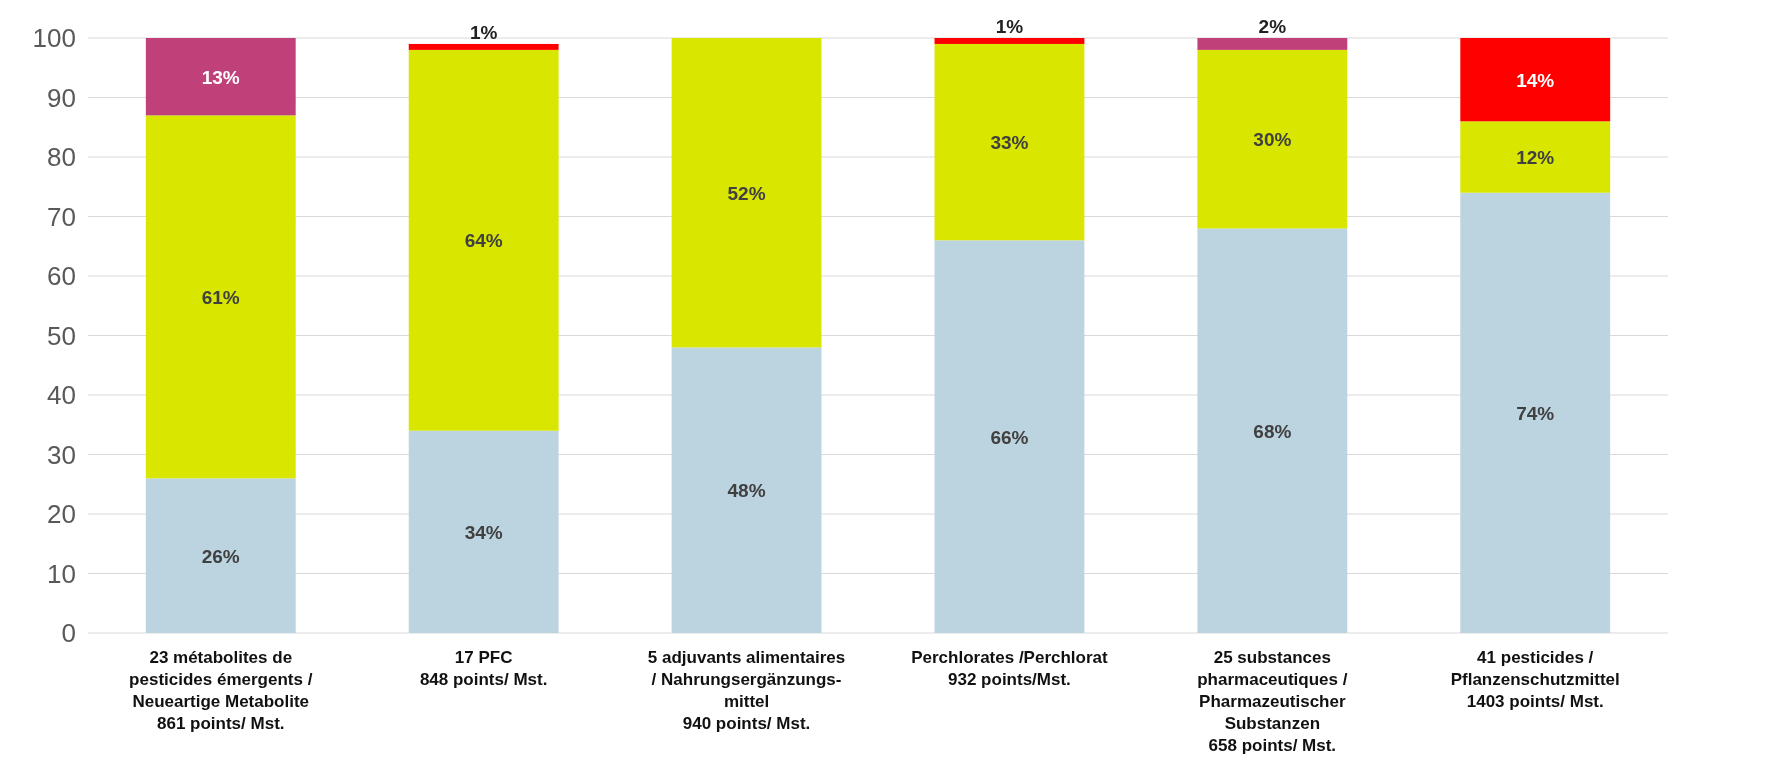 This screenshot has height=775, width=1771. What do you see at coordinates (61, 276) in the screenshot?
I see `y-tick-label: 60` at bounding box center [61, 276].